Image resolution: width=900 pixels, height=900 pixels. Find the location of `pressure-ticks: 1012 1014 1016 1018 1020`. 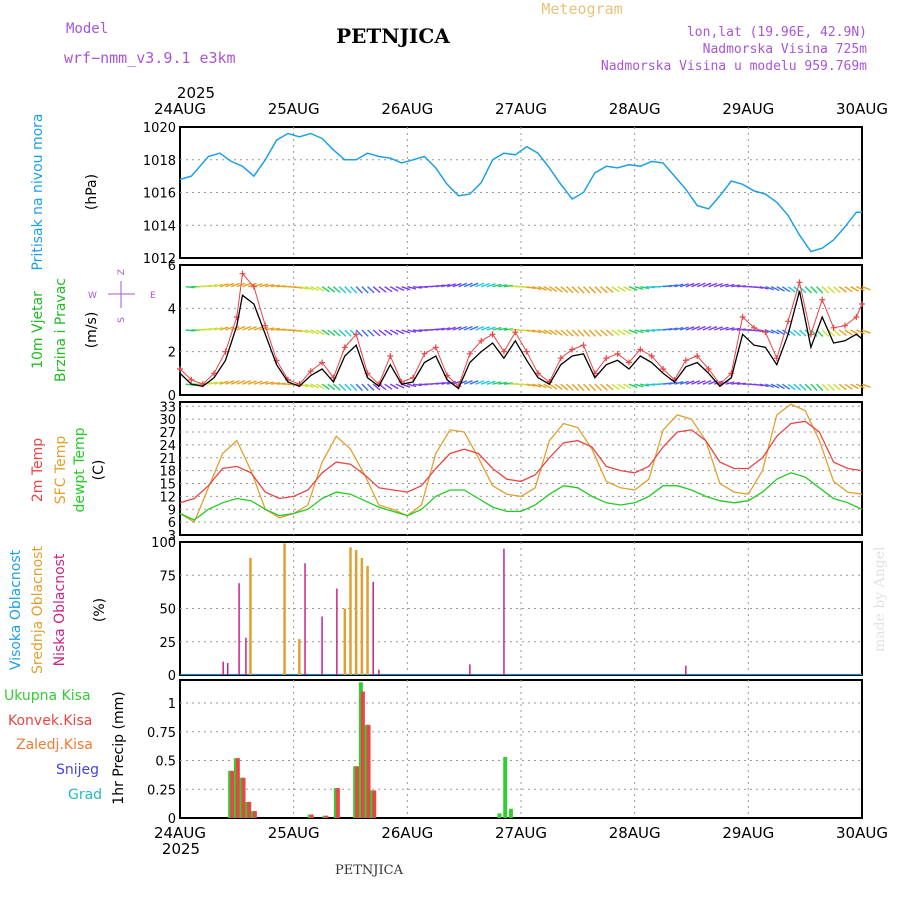

pressure-ticks: 1012 1014 1016 1018 1020 is located at coordinates (502, 194).